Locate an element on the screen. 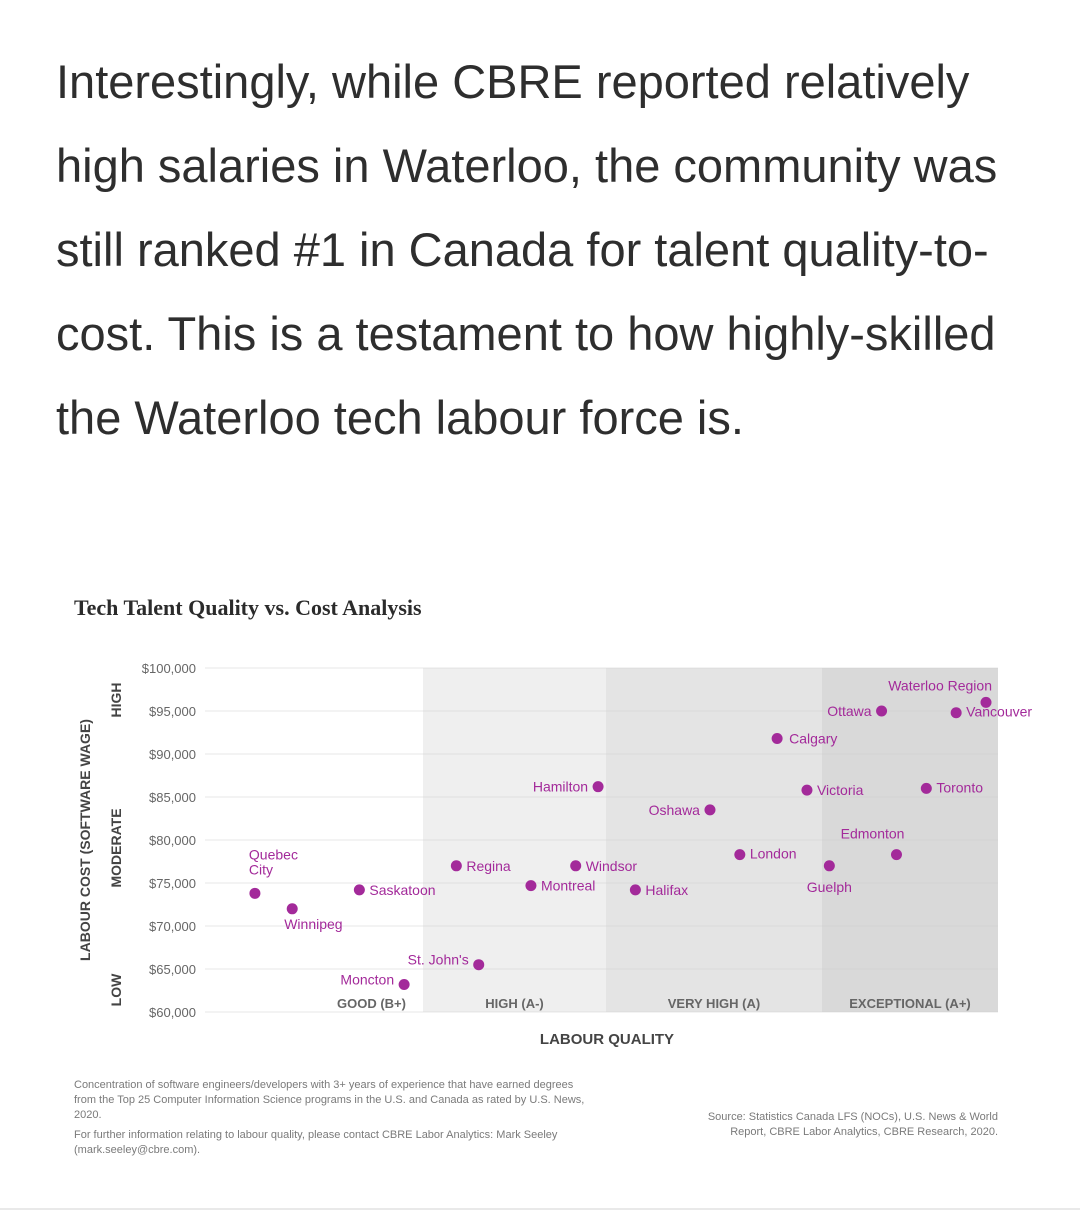 The image size is (1080, 1214). point-label: Oshawa is located at coordinates (675, 810).